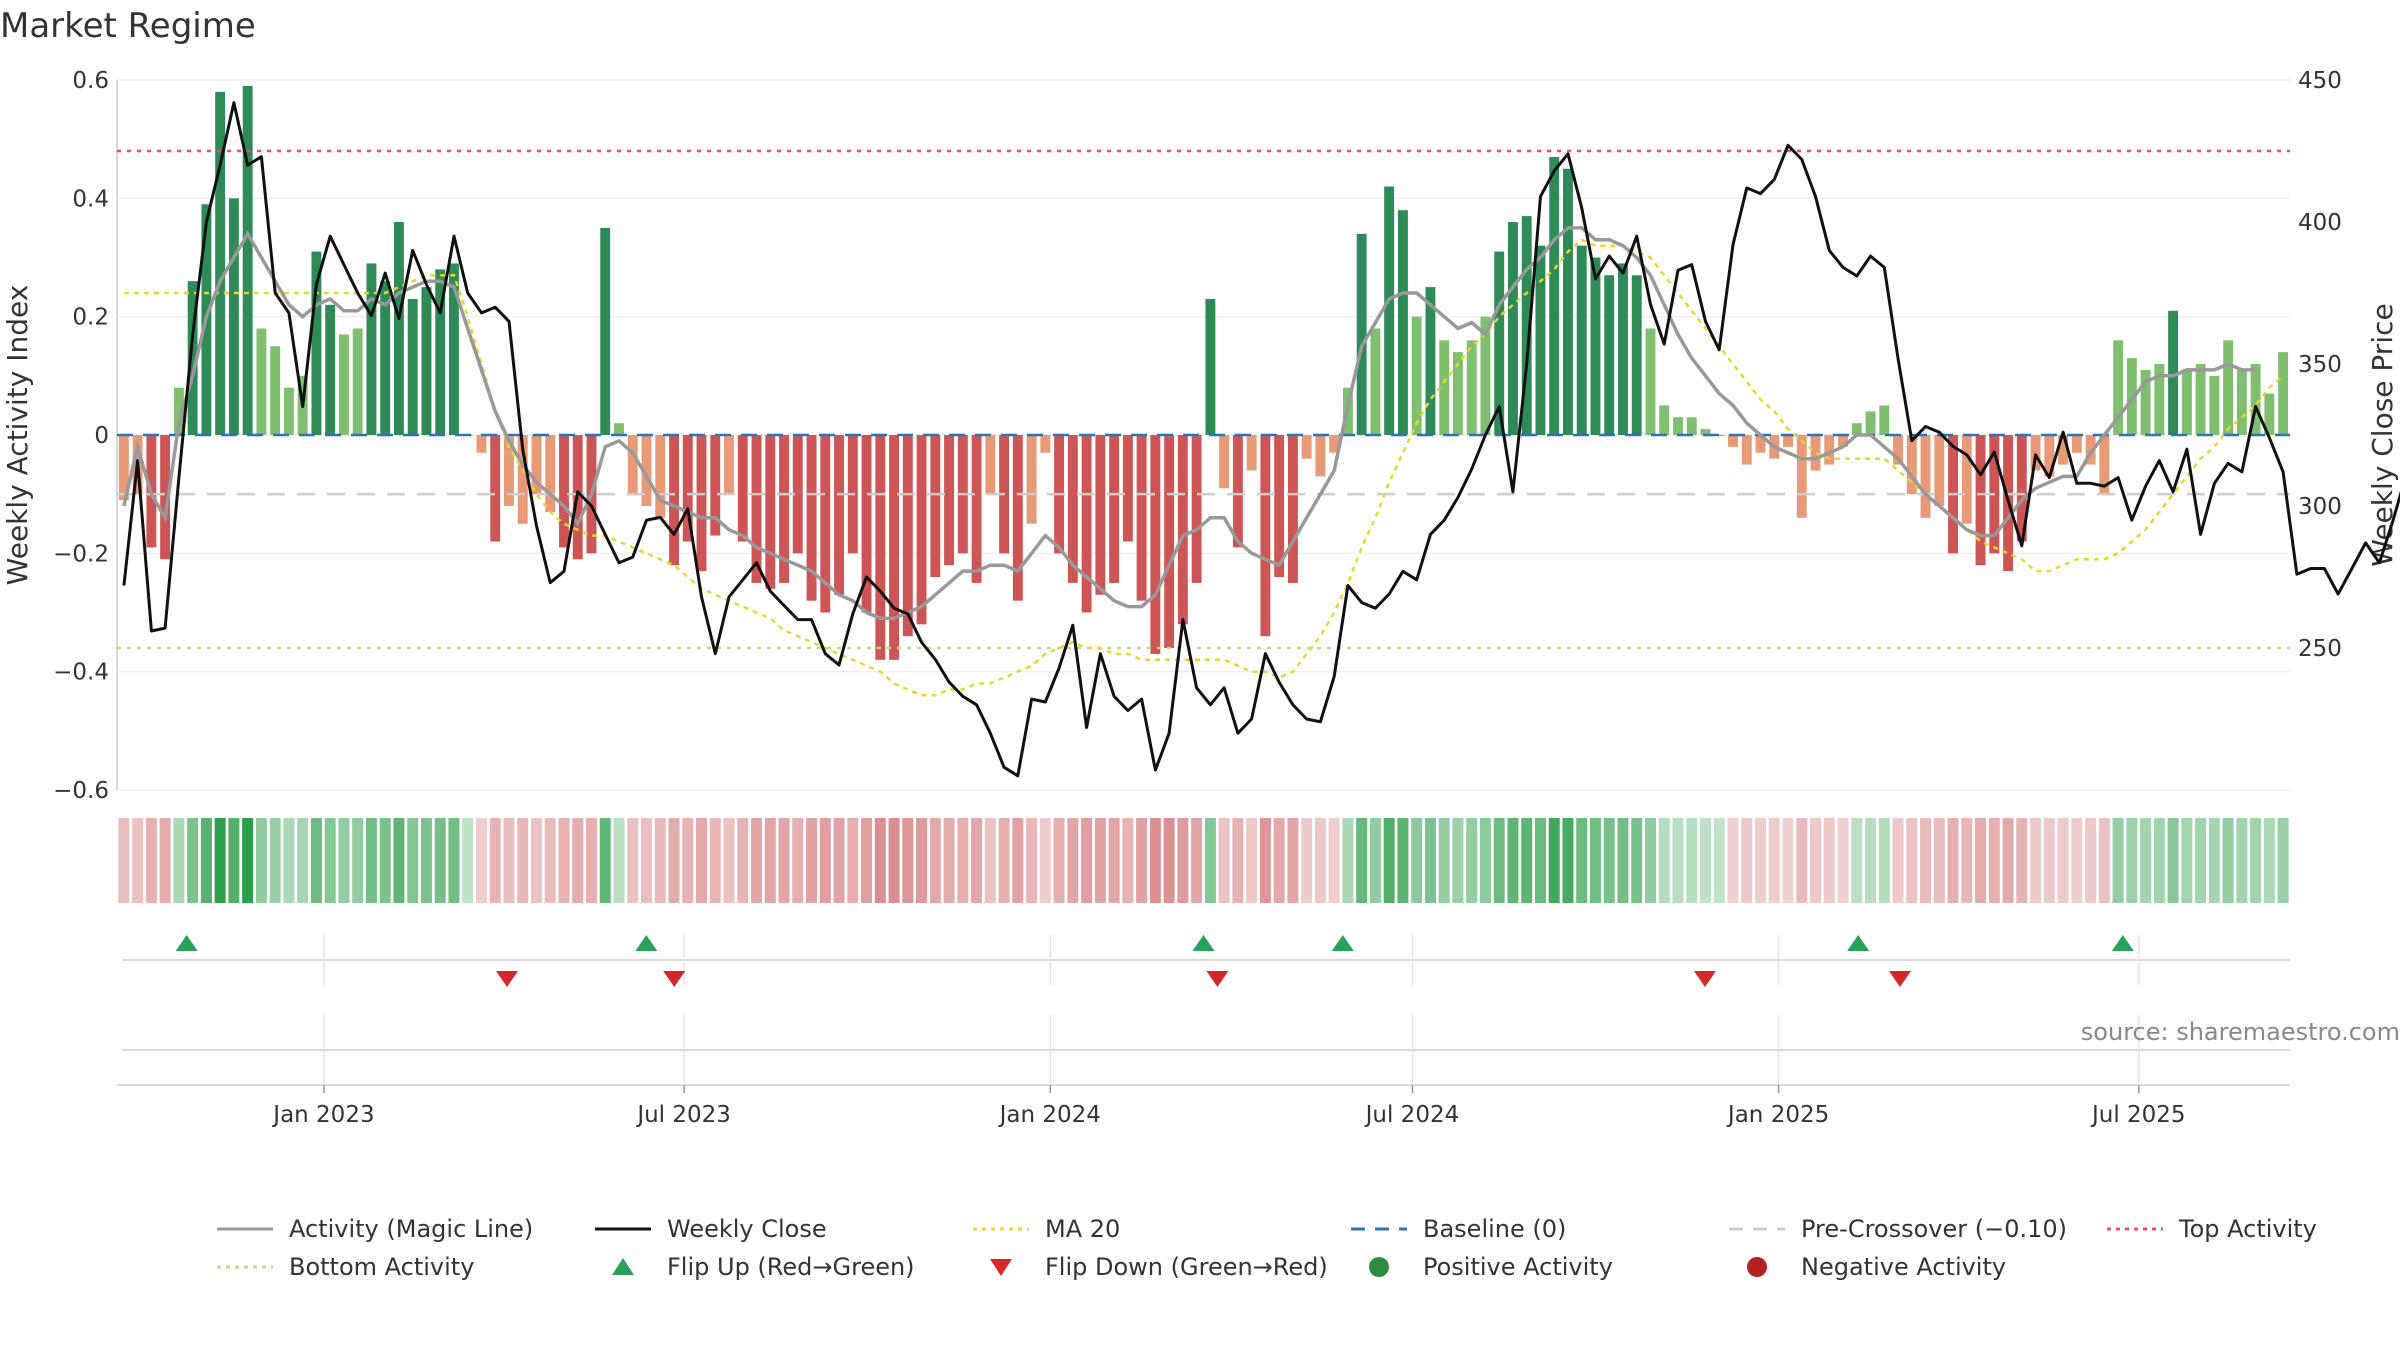 This screenshot has width=2400, height=1350. I want to click on legend-label: Top Activity, so click(2248, 1229).